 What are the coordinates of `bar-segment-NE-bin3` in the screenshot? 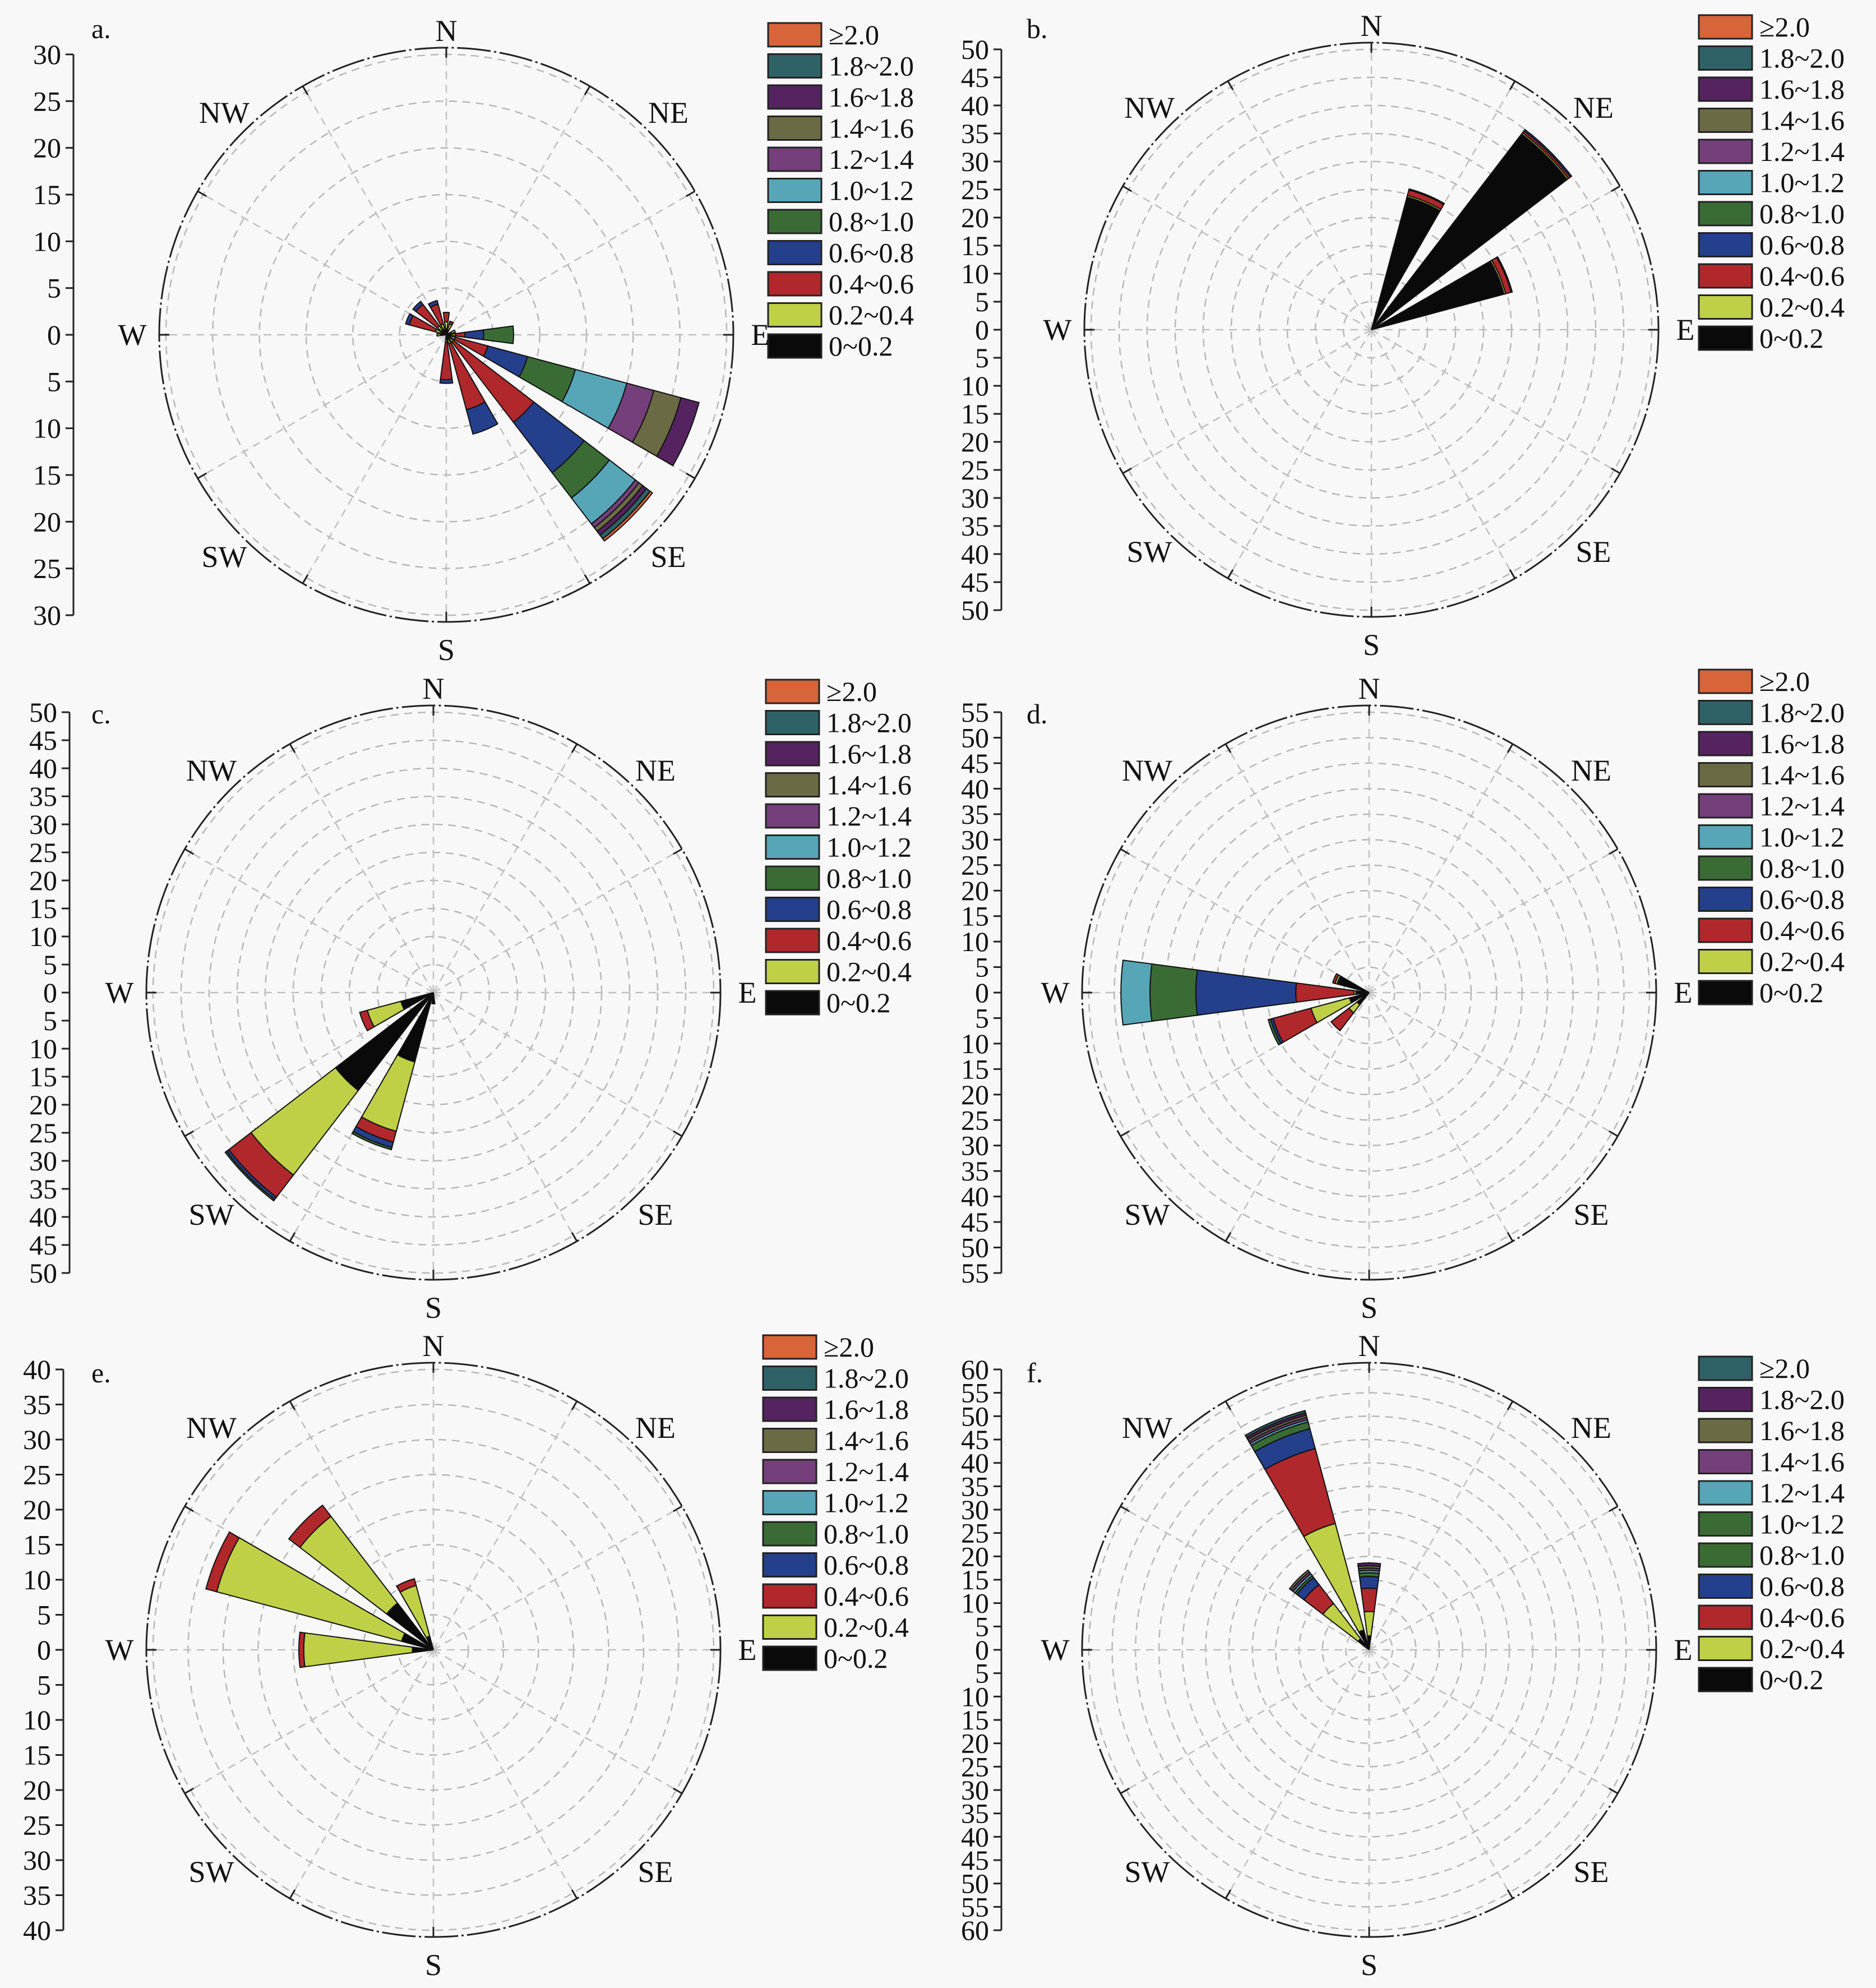 It's located at (1548, 153).